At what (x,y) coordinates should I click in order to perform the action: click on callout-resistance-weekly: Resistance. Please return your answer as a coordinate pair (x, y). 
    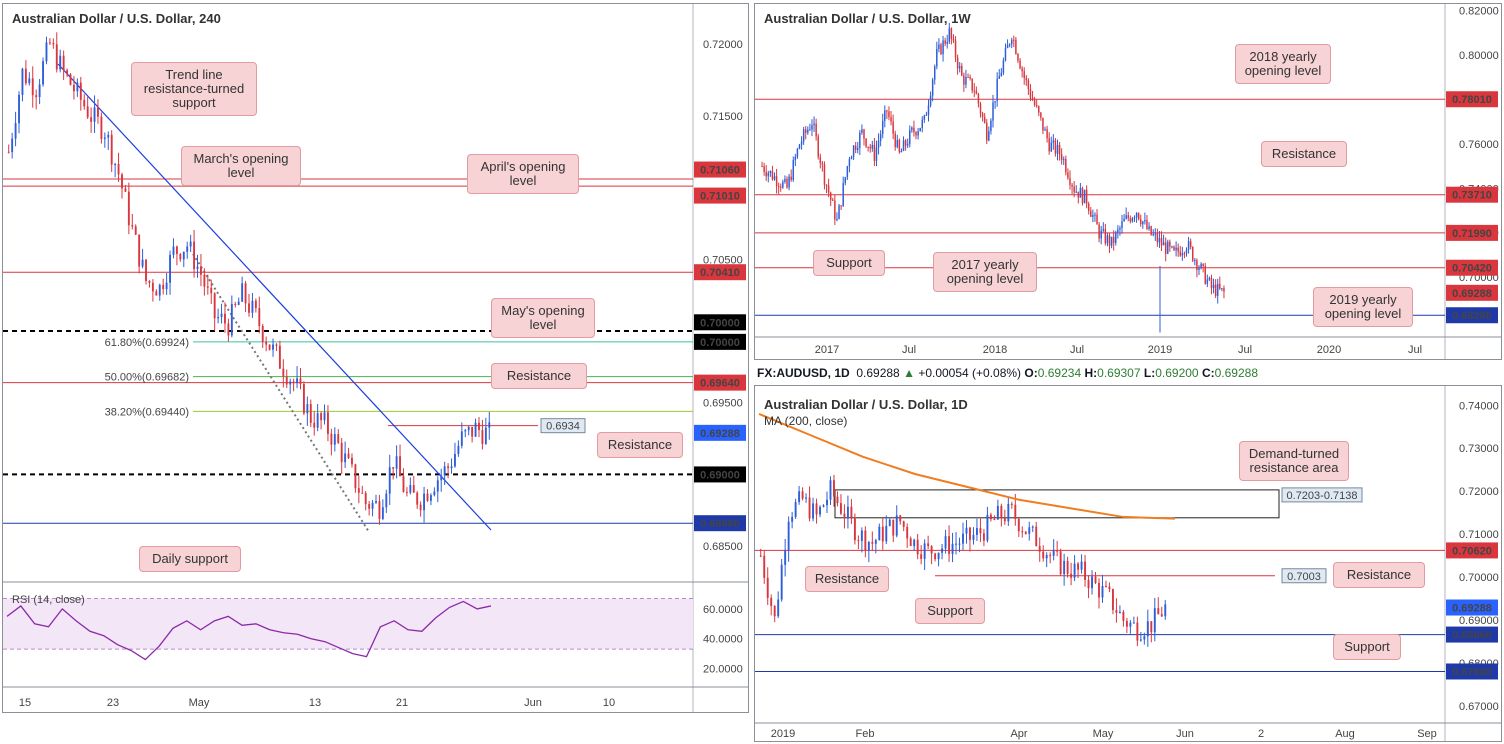
    Looking at the image, I should click on (1304, 154).